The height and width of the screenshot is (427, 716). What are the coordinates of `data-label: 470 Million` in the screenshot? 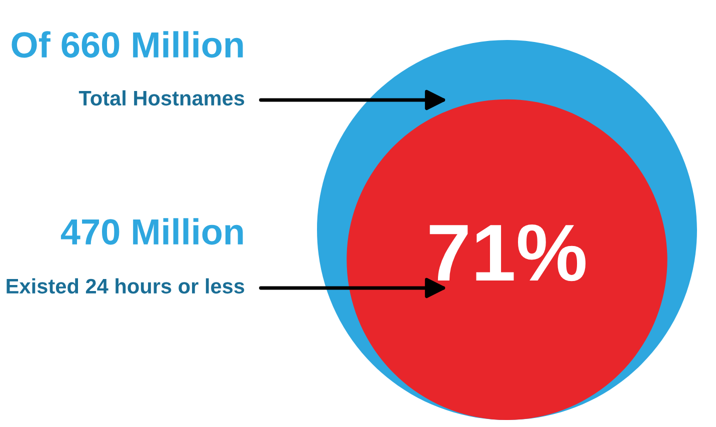 It's located at (151, 231).